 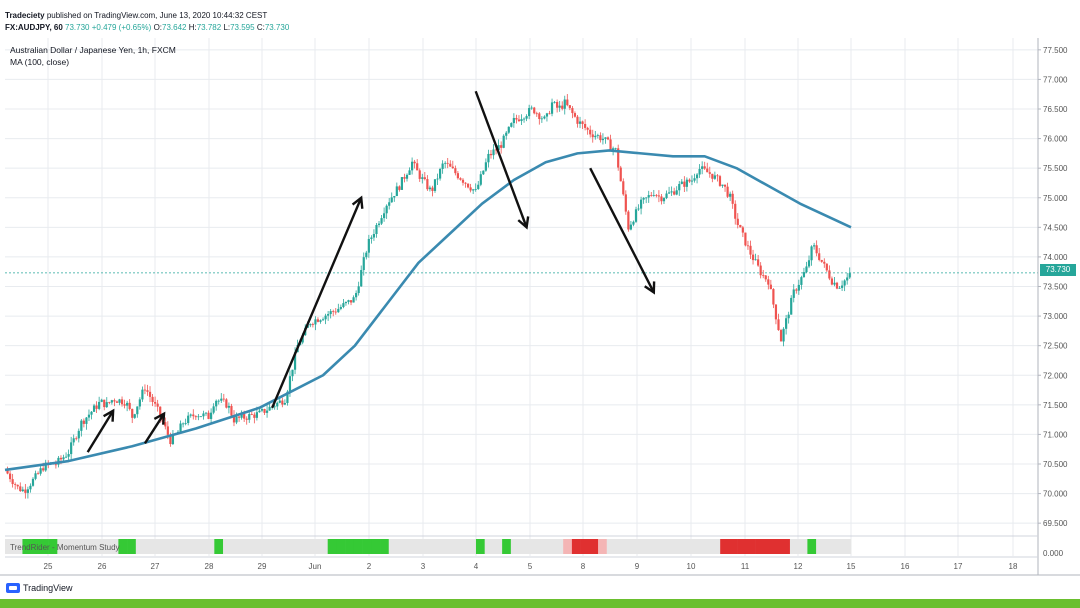 What do you see at coordinates (39, 588) in the screenshot?
I see `tradingview-logo: TradingView` at bounding box center [39, 588].